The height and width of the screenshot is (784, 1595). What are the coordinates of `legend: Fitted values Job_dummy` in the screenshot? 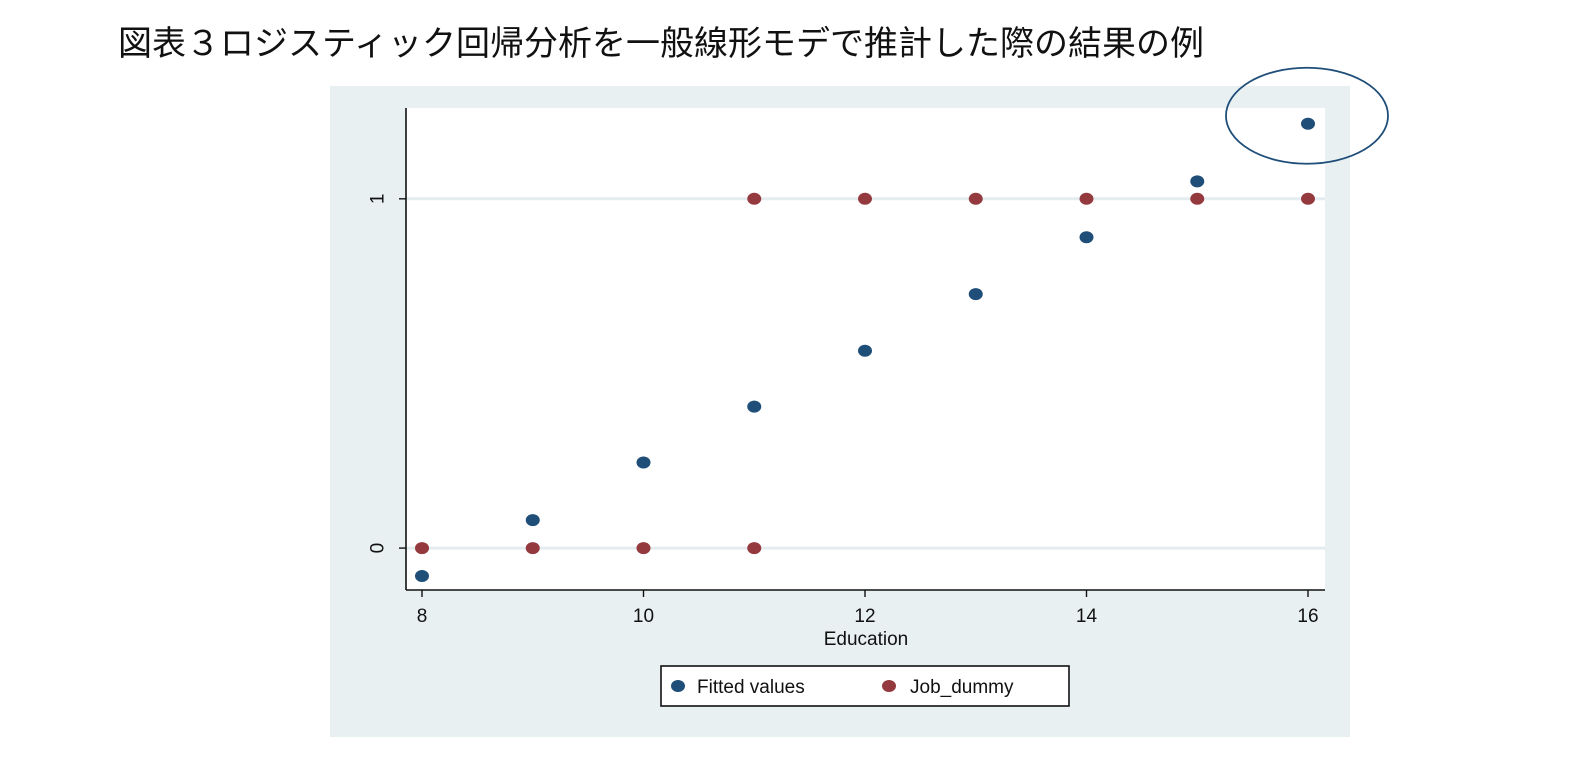 It's located at (865, 686).